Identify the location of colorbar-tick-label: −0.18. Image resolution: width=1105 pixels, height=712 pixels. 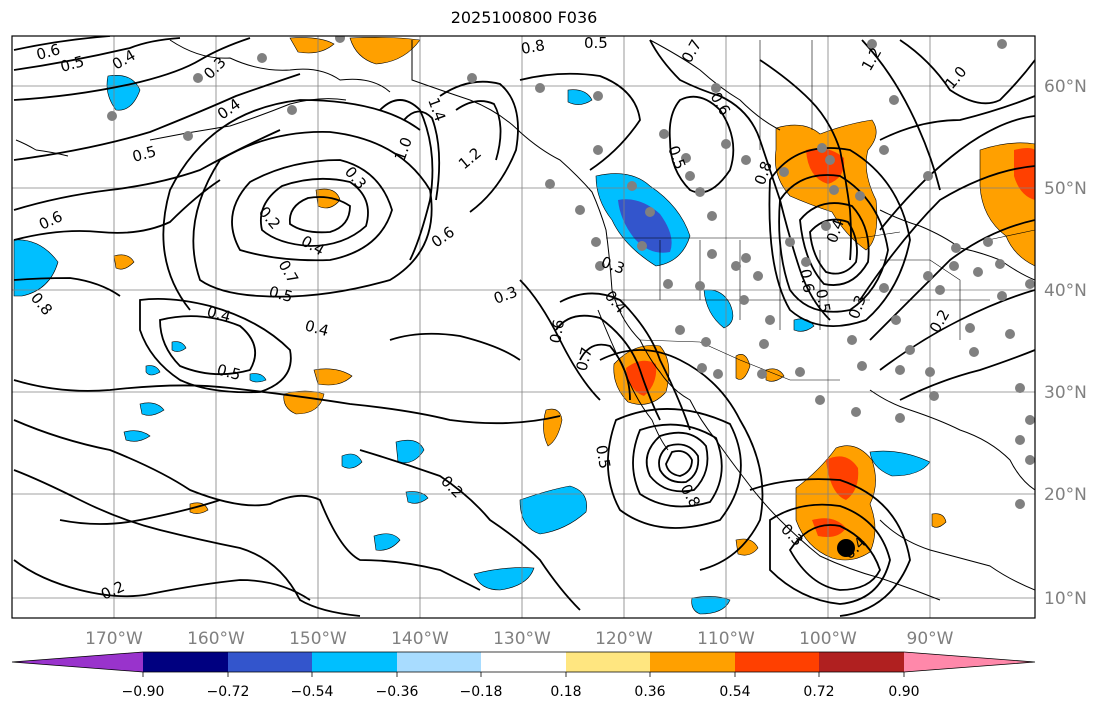
(481, 692).